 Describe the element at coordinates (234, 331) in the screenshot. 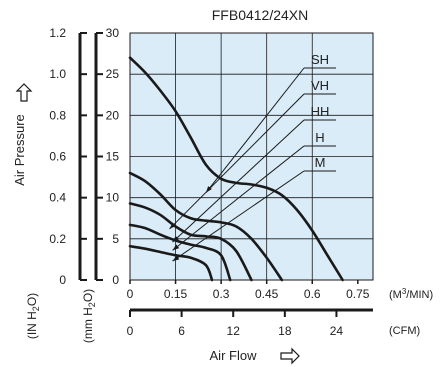

I see `cfm-tick-label: 12` at that location.